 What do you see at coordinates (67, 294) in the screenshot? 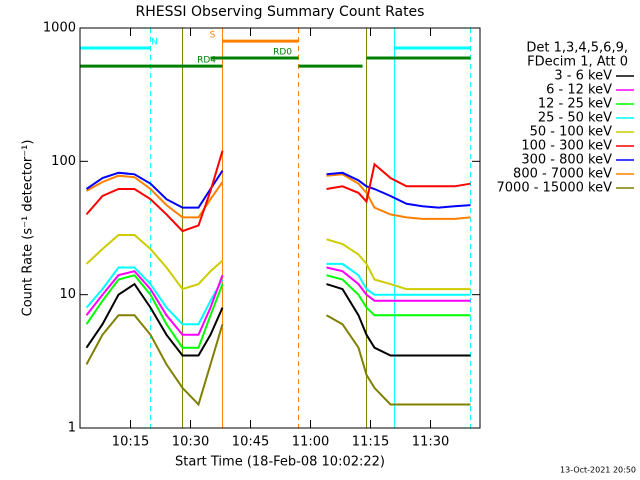
I see `y-tick-label: 10` at bounding box center [67, 294].